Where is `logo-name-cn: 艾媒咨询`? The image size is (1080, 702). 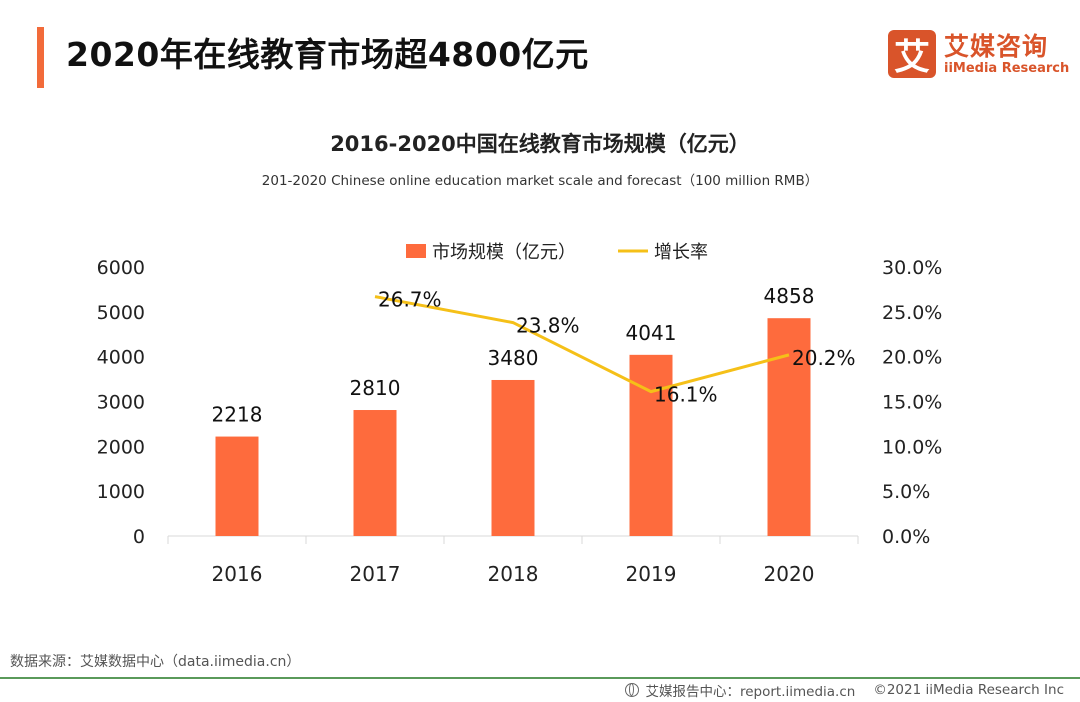 logo-name-cn: 艾媒咨询 is located at coordinates (996, 46).